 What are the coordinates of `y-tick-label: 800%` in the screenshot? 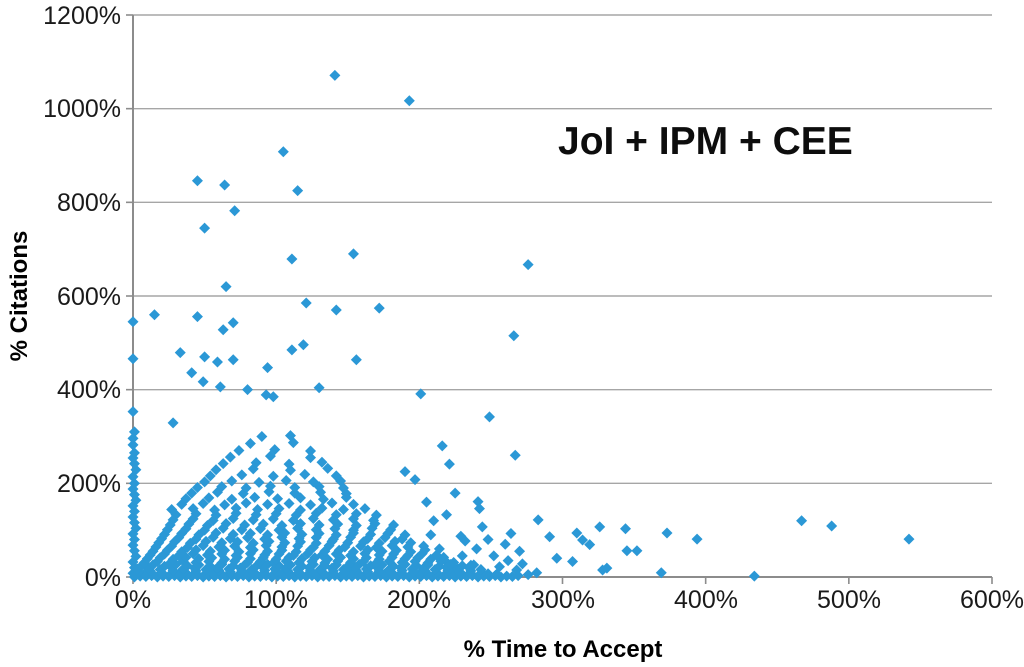 It's located at (89, 203).